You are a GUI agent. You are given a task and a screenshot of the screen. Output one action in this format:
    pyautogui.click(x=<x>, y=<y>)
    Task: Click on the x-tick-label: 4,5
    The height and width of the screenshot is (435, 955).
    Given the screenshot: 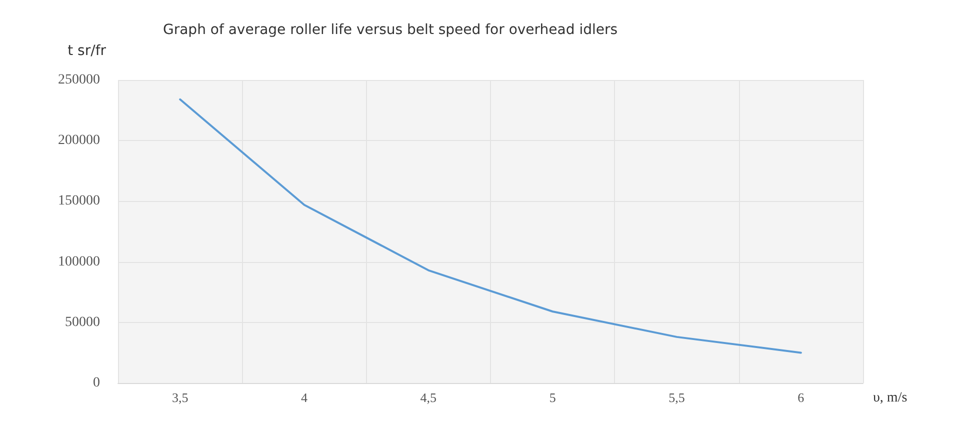 What is the action you would take?
    pyautogui.click(x=428, y=397)
    